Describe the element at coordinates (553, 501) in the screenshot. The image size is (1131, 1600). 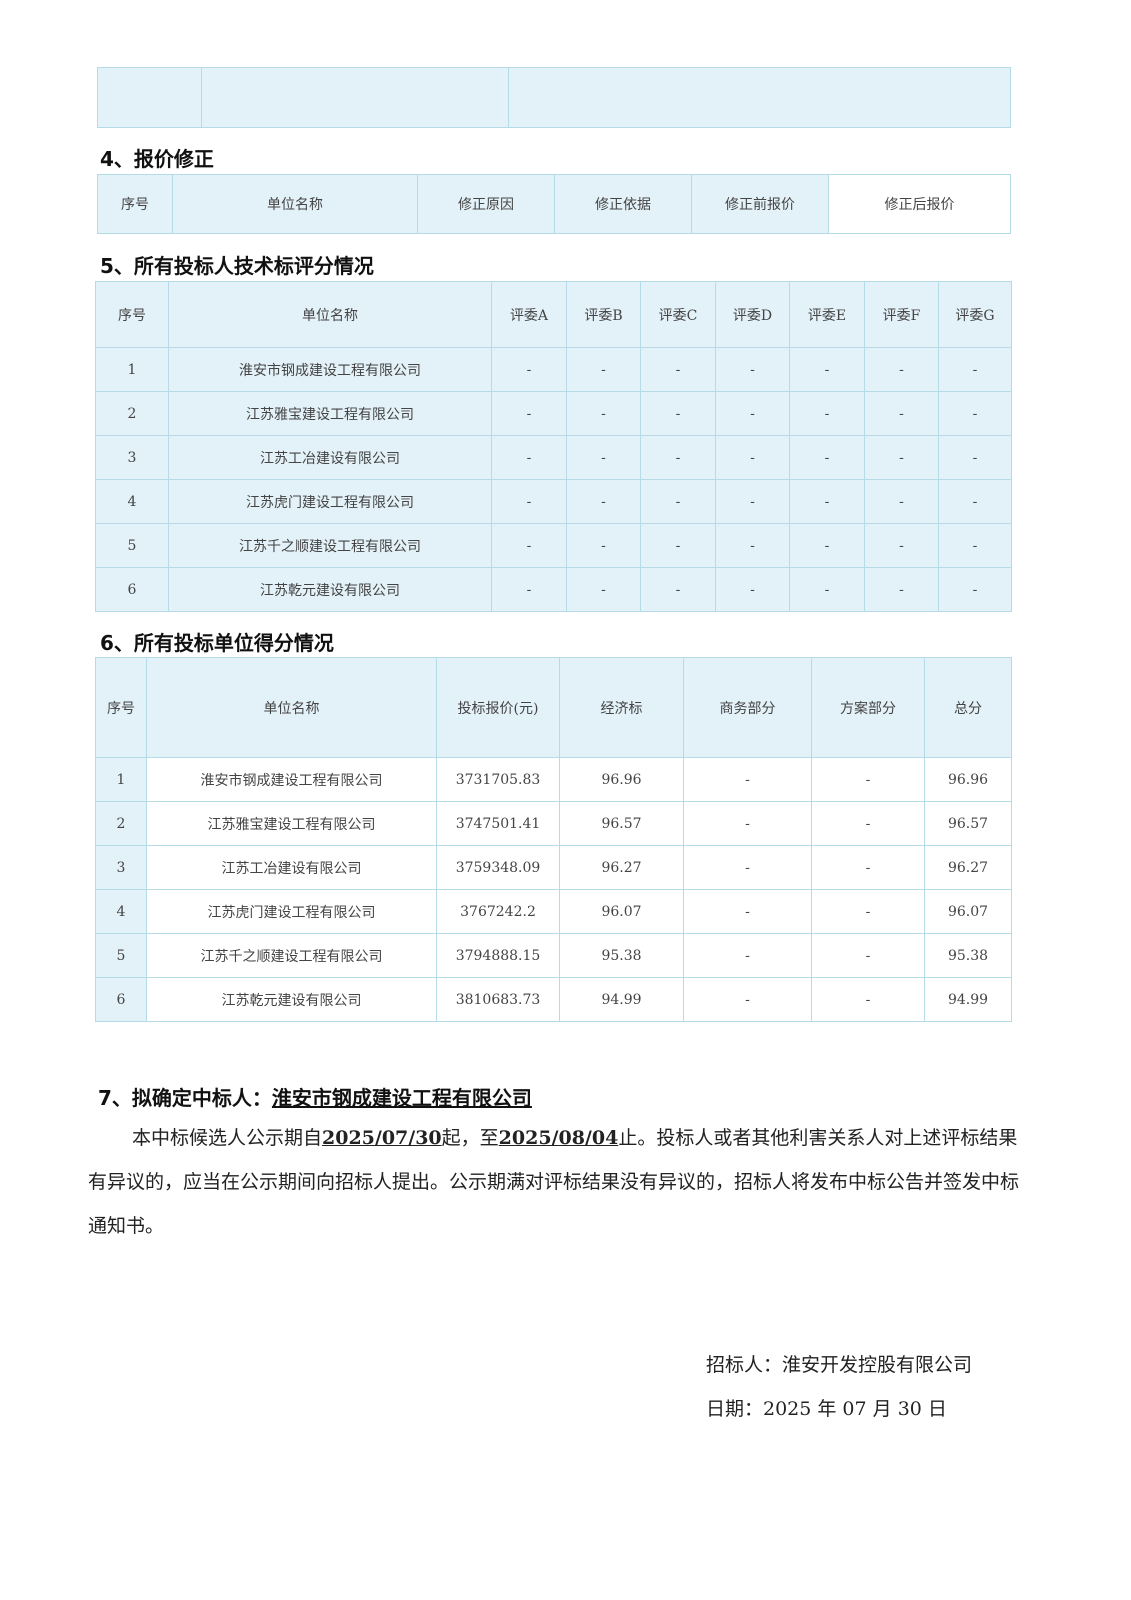
I see `table-row: 4 江苏虎门建设工程有限公司 - - - - - - -` at that location.